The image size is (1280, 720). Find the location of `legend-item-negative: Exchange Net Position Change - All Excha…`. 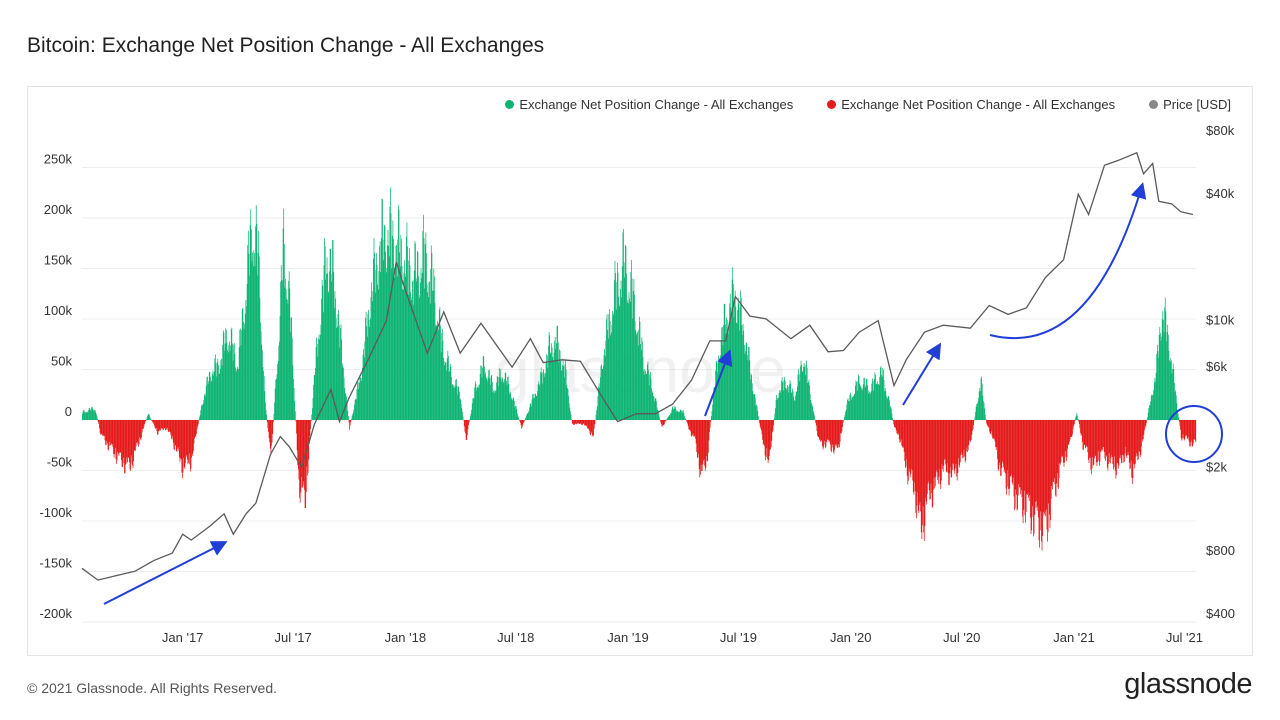

legend-item-negative: Exchange Net Position Change - All Excha… is located at coordinates (971, 104).